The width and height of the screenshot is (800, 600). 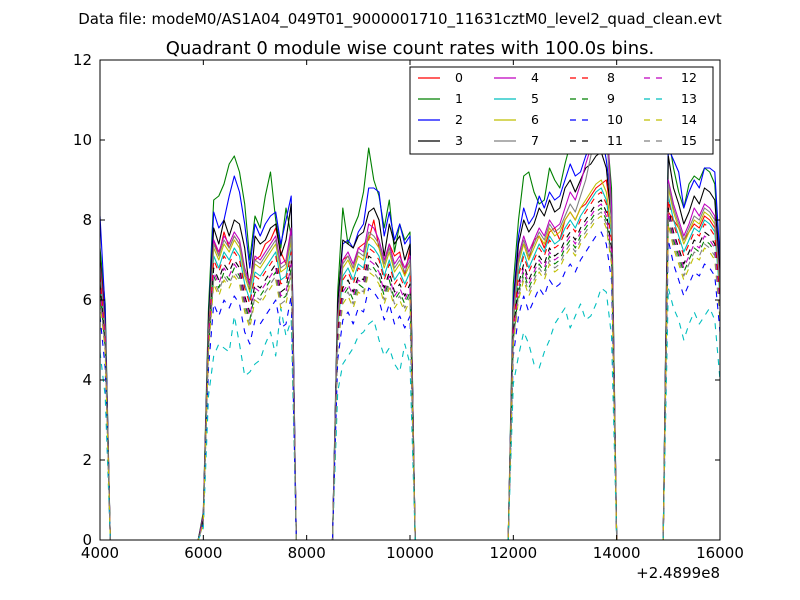 What do you see at coordinates (513, 553) in the screenshot?
I see `x-tick-label: 12000` at bounding box center [513, 553].